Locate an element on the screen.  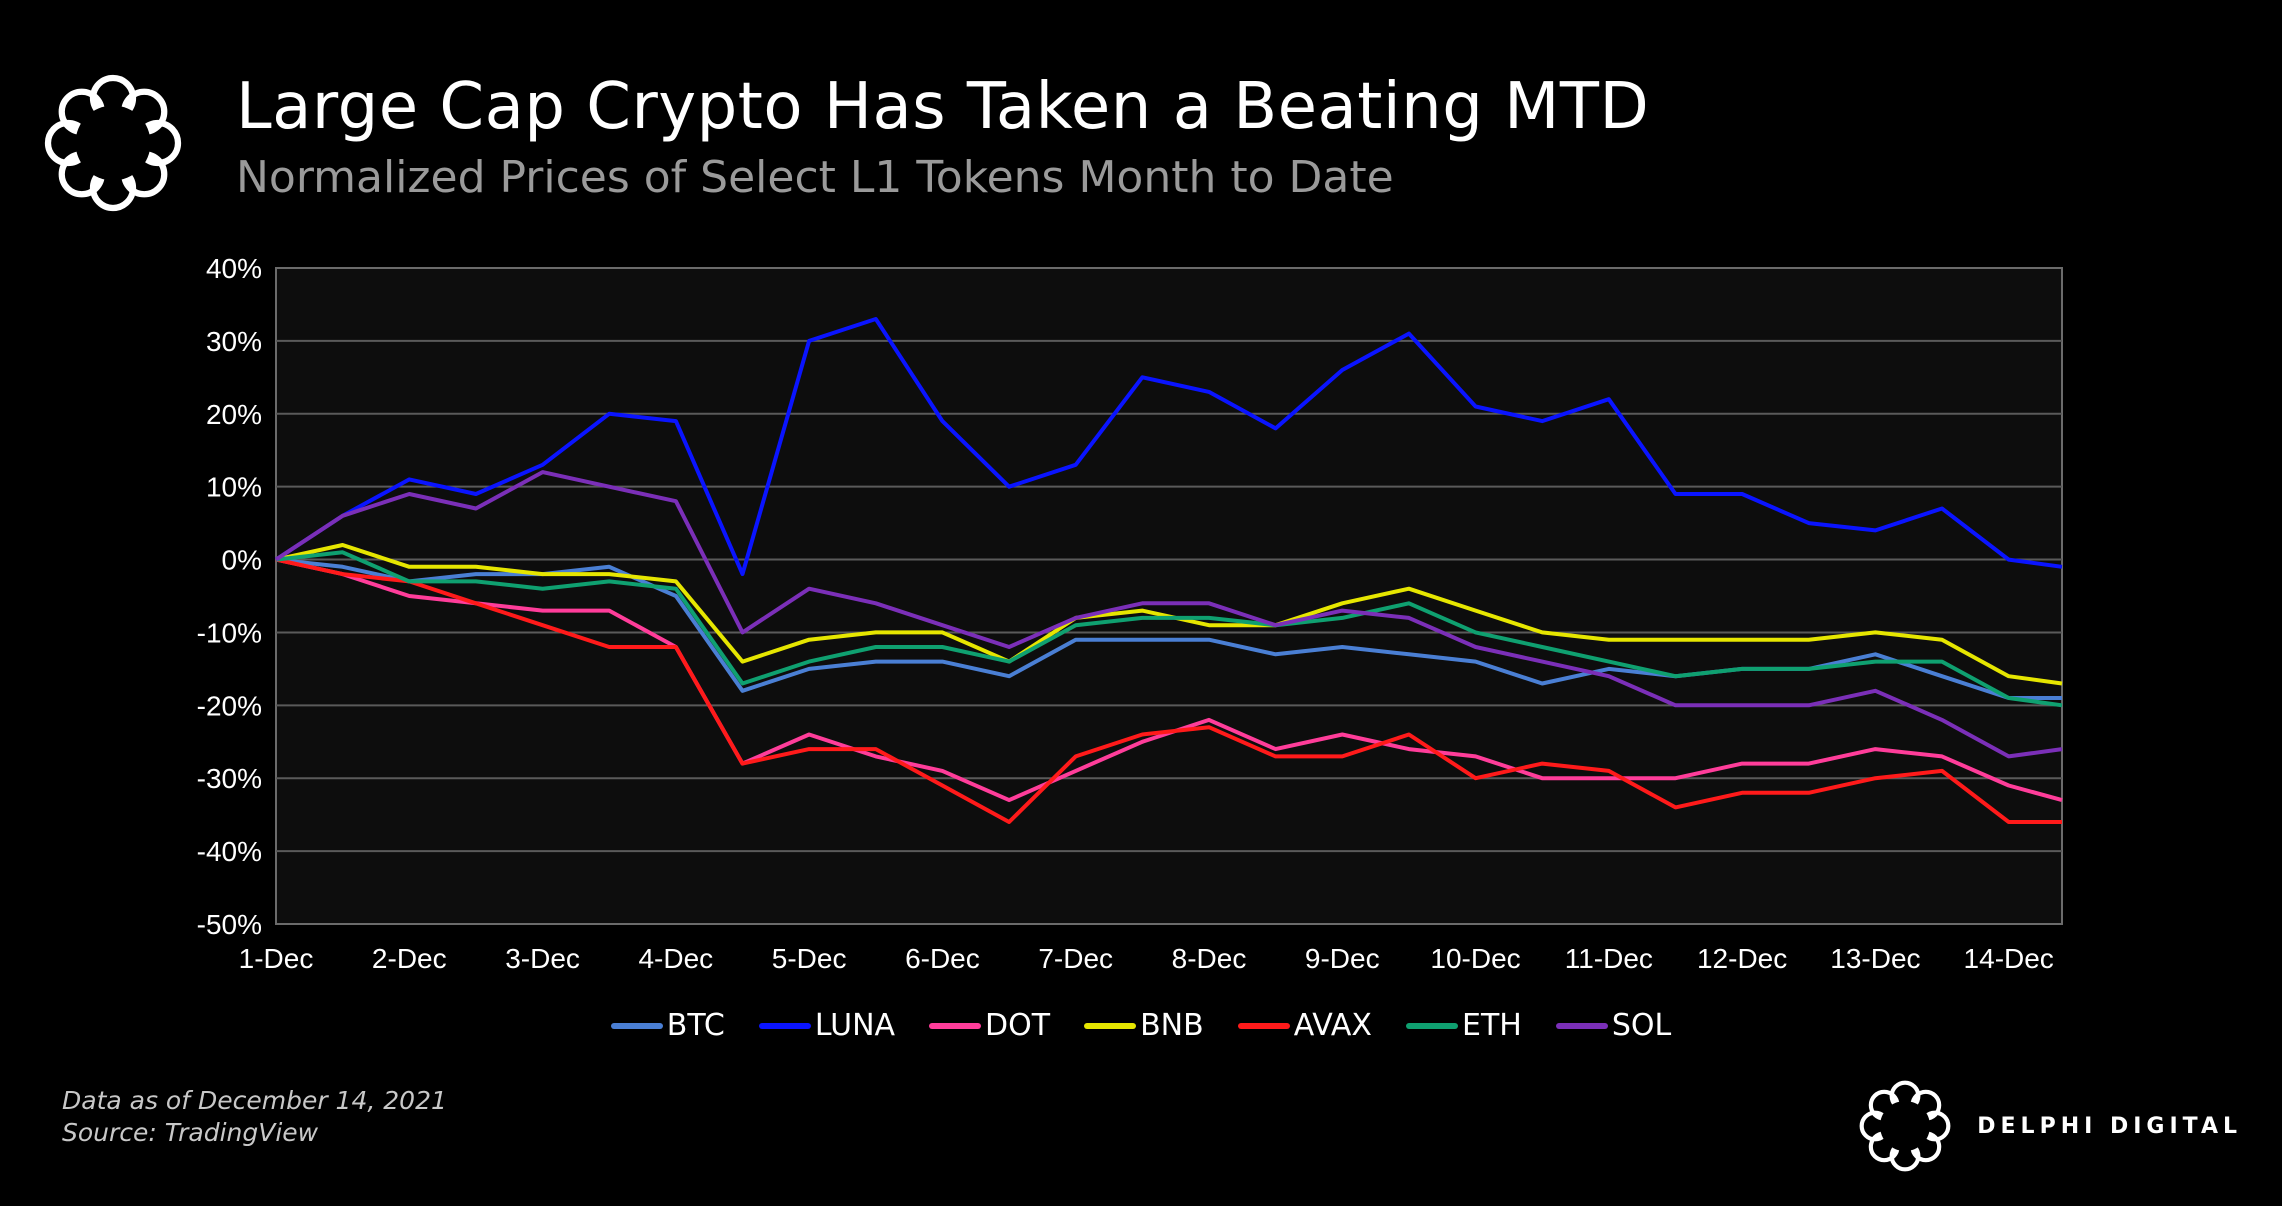
y-tick-label: 40% is located at coordinates (234, 268).